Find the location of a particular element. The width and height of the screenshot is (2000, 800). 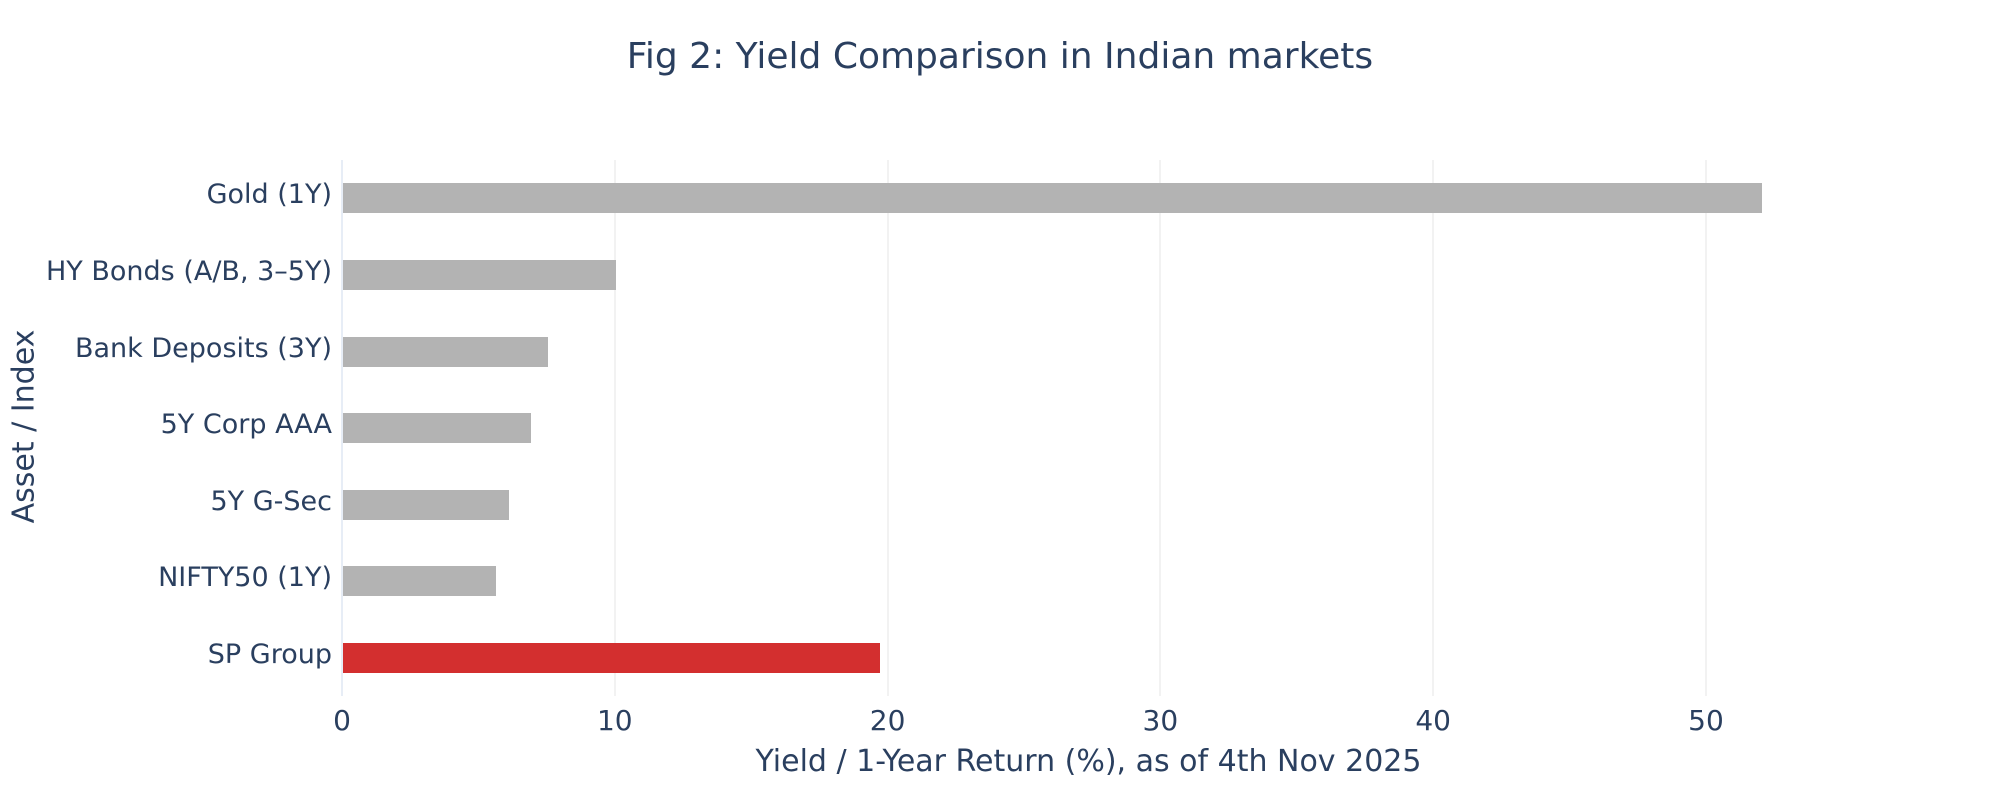

bar-sp-group is located at coordinates (612, 657).